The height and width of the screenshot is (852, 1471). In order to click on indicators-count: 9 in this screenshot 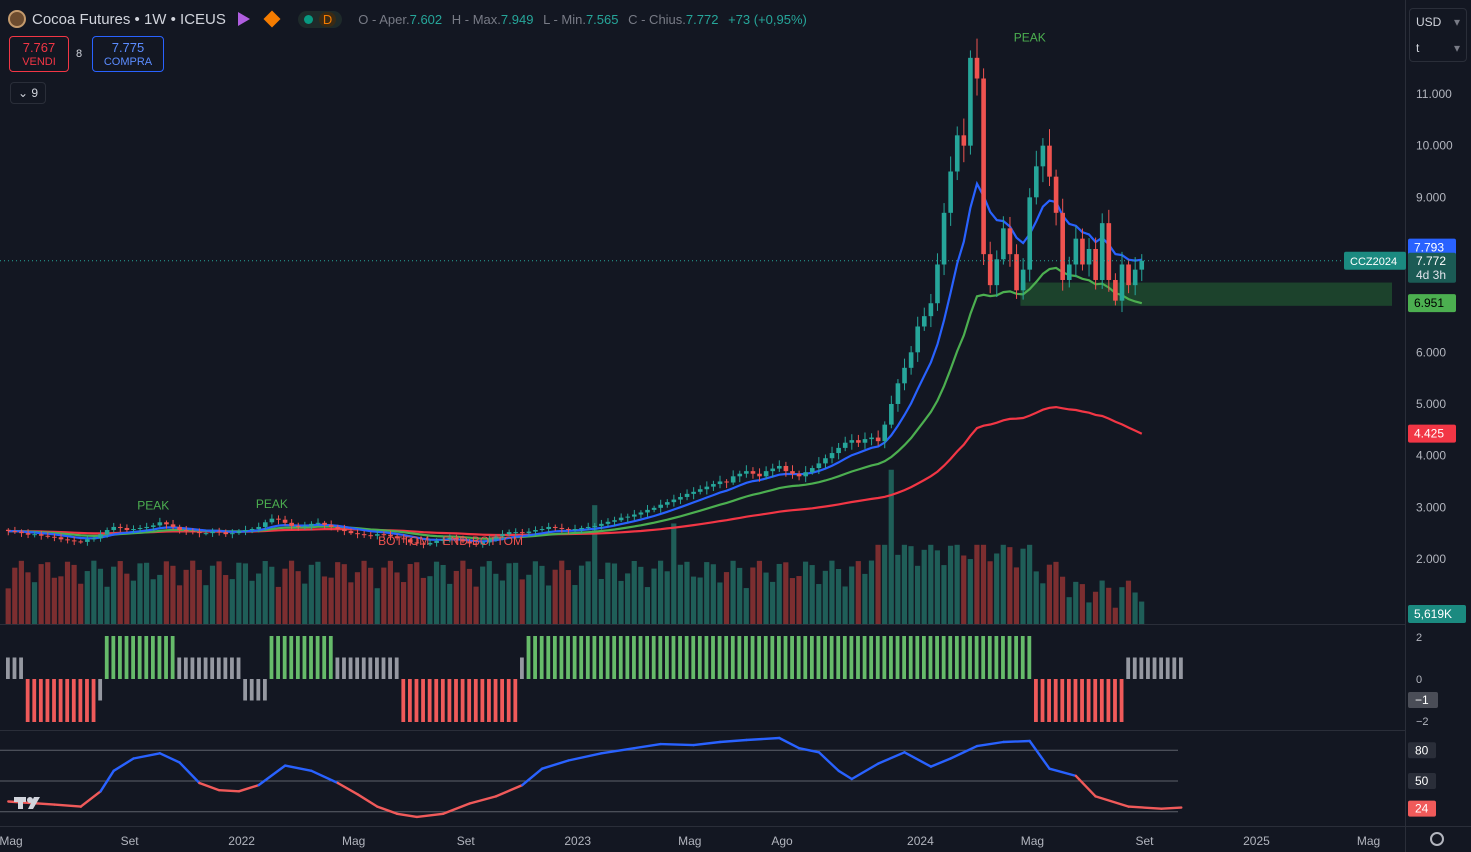, I will do `click(35, 93)`.